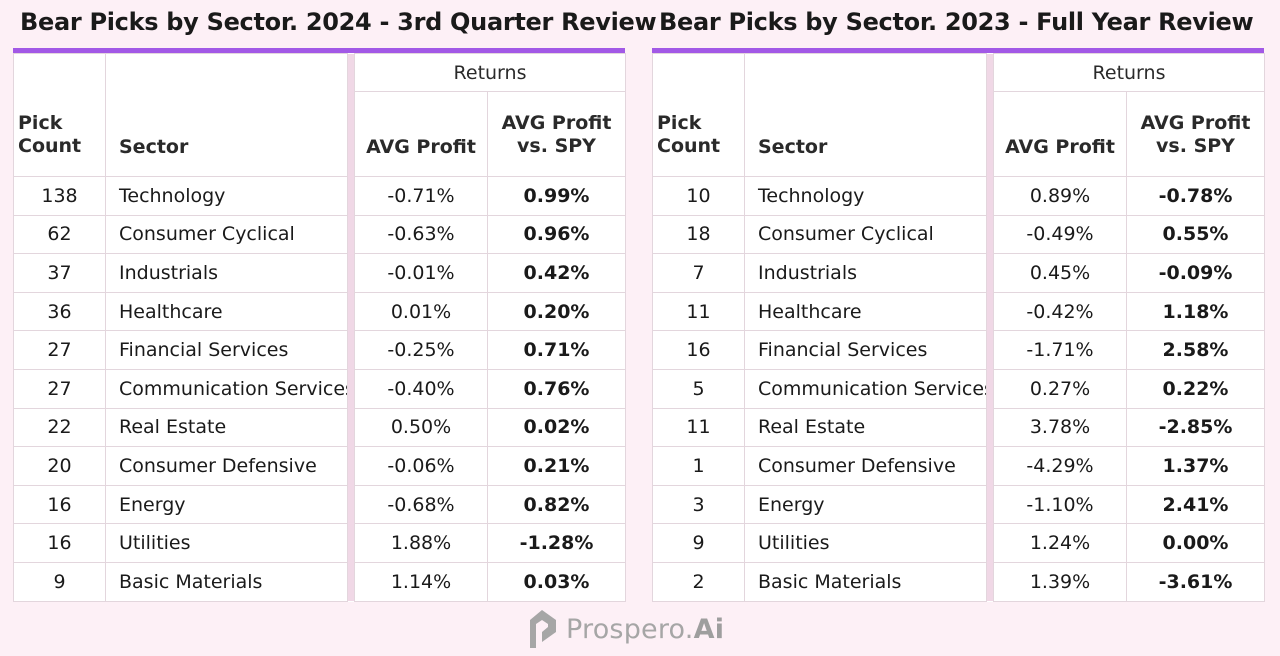 The width and height of the screenshot is (1280, 656). What do you see at coordinates (1195, 234) in the screenshot?
I see `avg-profit-vs-spy-cell: 0.55%` at bounding box center [1195, 234].